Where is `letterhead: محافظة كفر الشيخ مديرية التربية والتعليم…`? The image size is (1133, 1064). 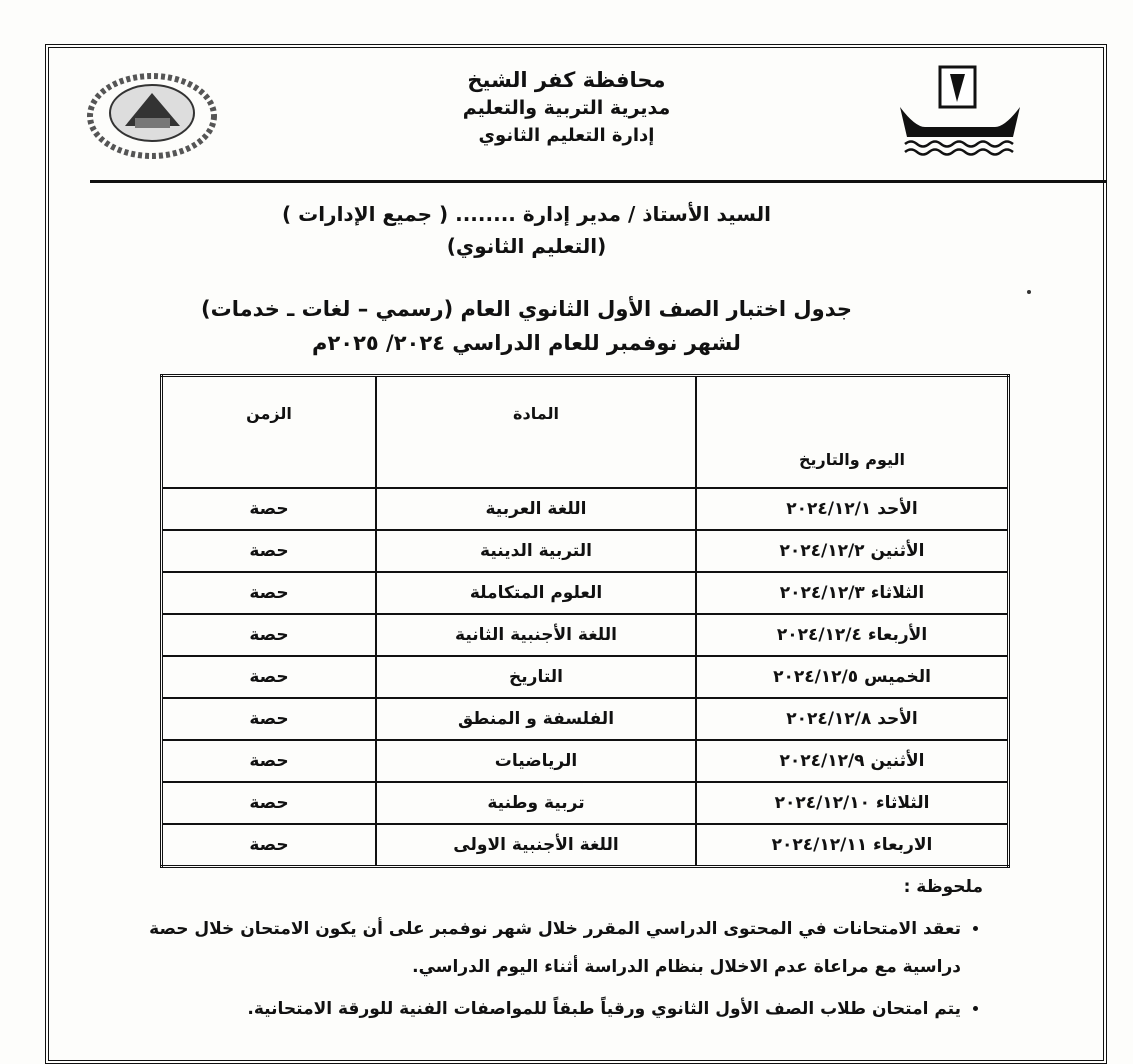
letterhead: محافظة كفر الشيخ مديرية التربية والتعليم… is located at coordinates (566, 108).